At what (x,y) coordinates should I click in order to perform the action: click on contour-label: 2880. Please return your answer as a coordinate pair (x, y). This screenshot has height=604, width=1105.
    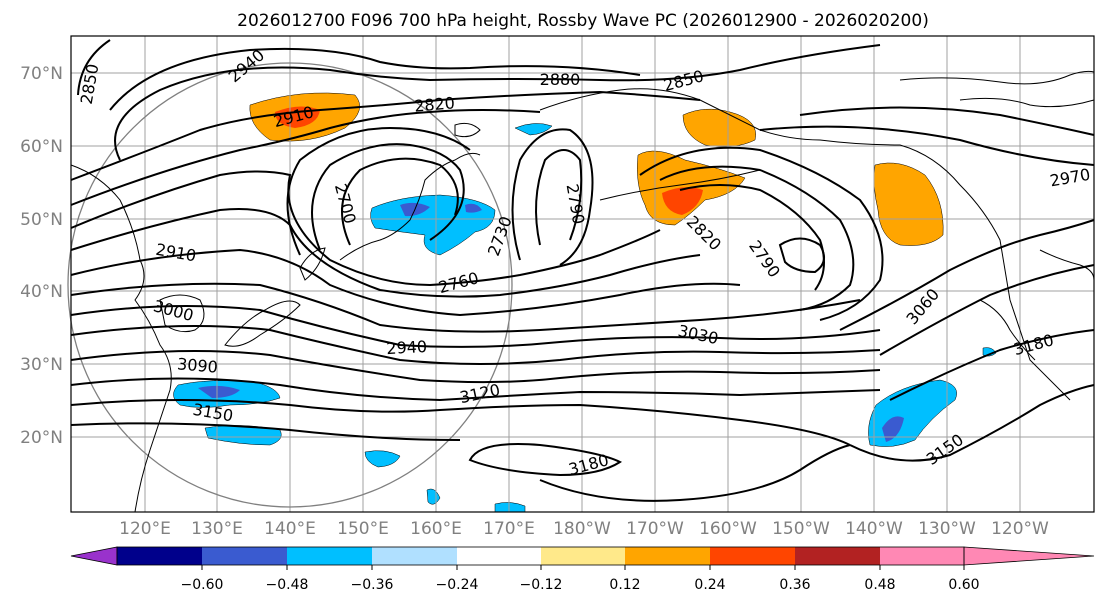
    Looking at the image, I should click on (560, 79).